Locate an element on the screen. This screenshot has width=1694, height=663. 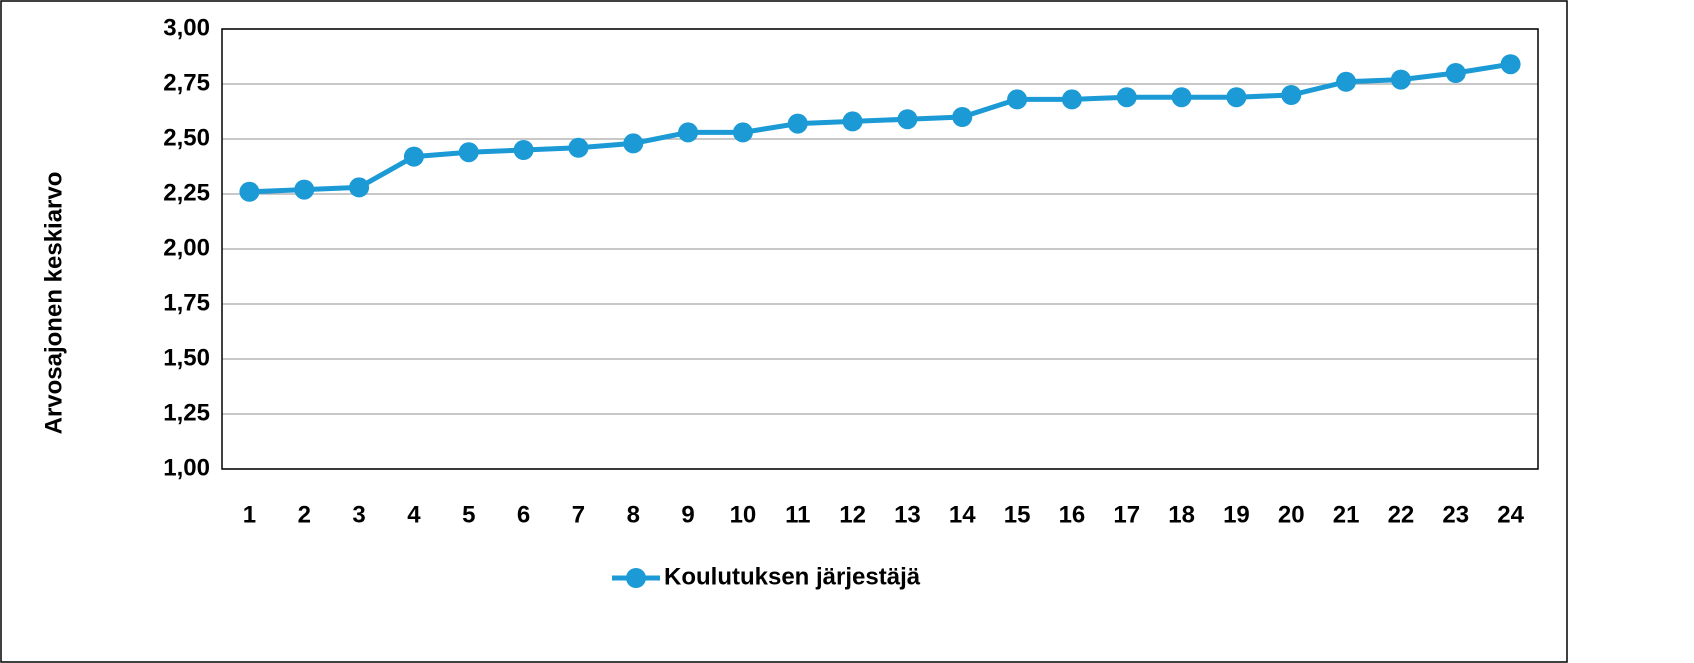
y-tick-label: 1,75 is located at coordinates (186, 302).